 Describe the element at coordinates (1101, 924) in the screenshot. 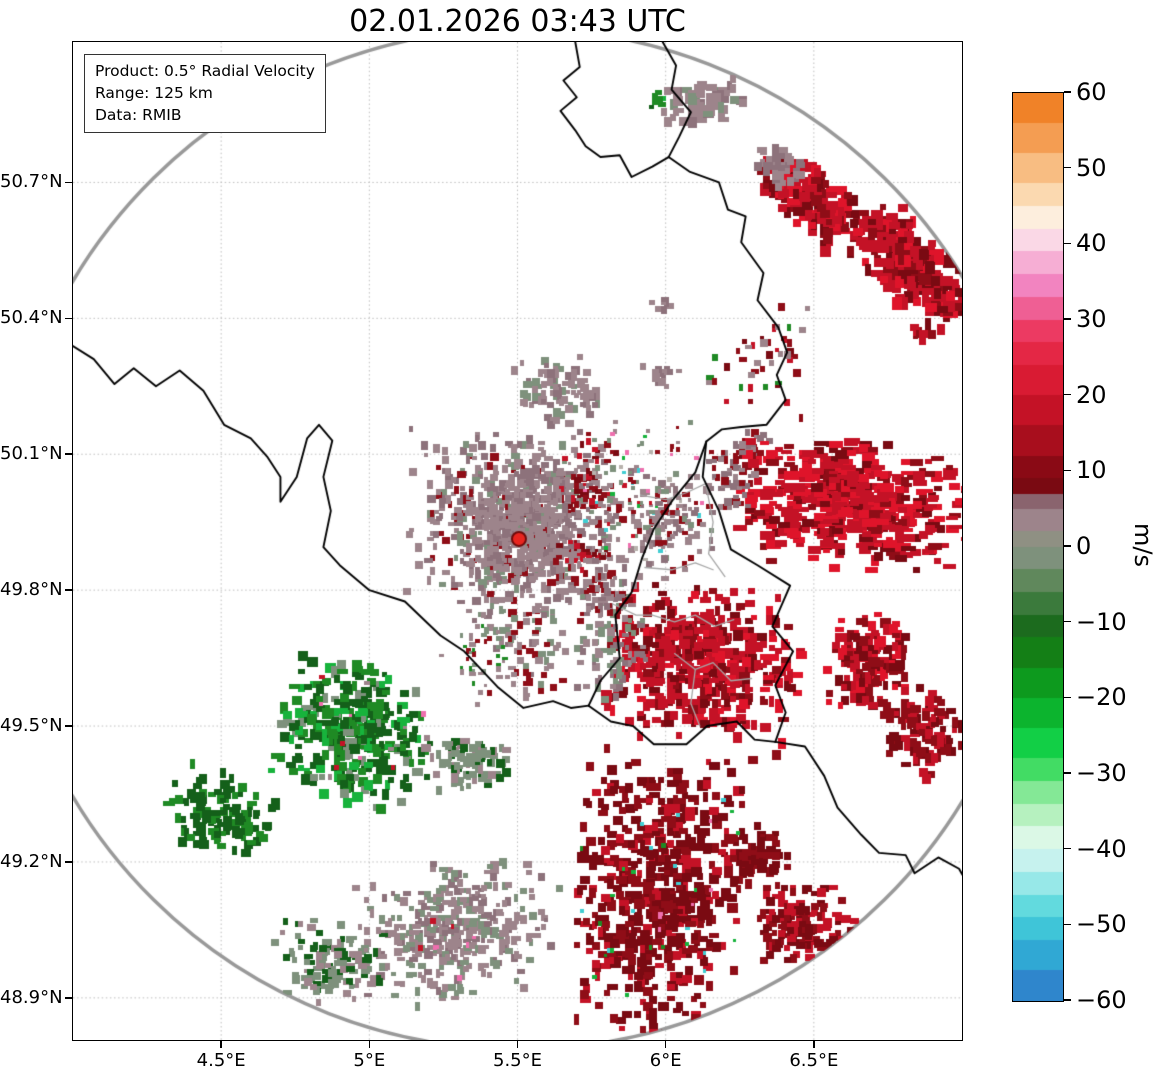

I see `colorbar-tick-label: −50` at that location.